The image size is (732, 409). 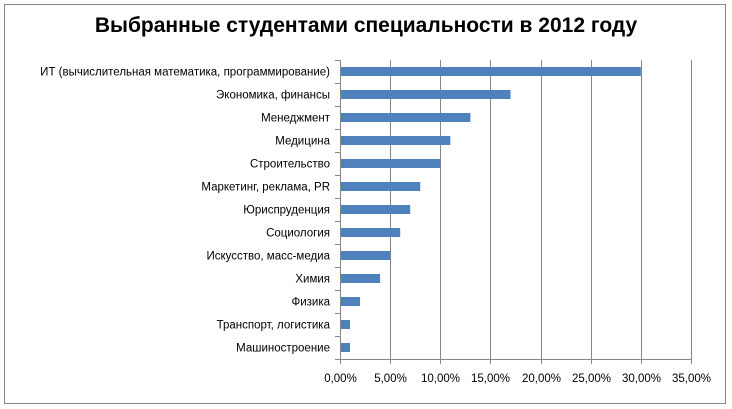 I want to click on category-label: Медицина, so click(x=302, y=142).